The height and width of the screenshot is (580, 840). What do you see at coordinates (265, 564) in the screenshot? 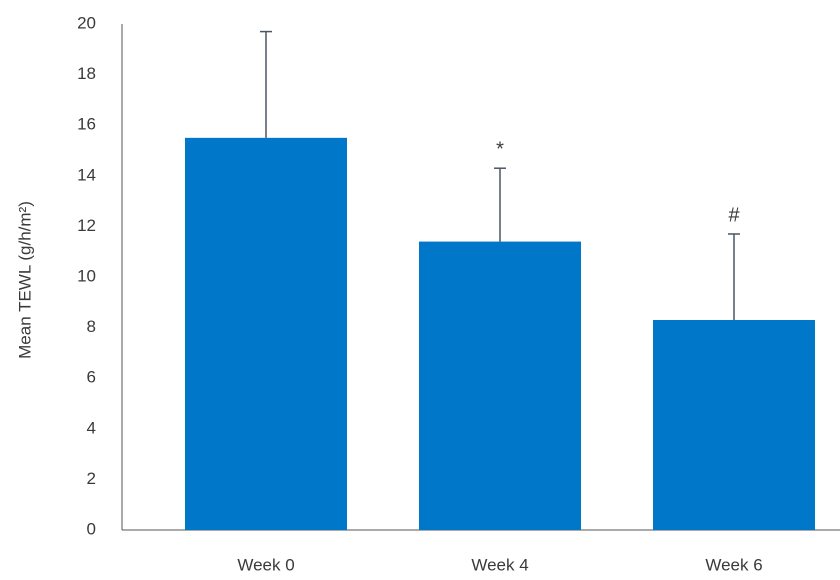
I see `x-tick-label: Week 0` at bounding box center [265, 564].